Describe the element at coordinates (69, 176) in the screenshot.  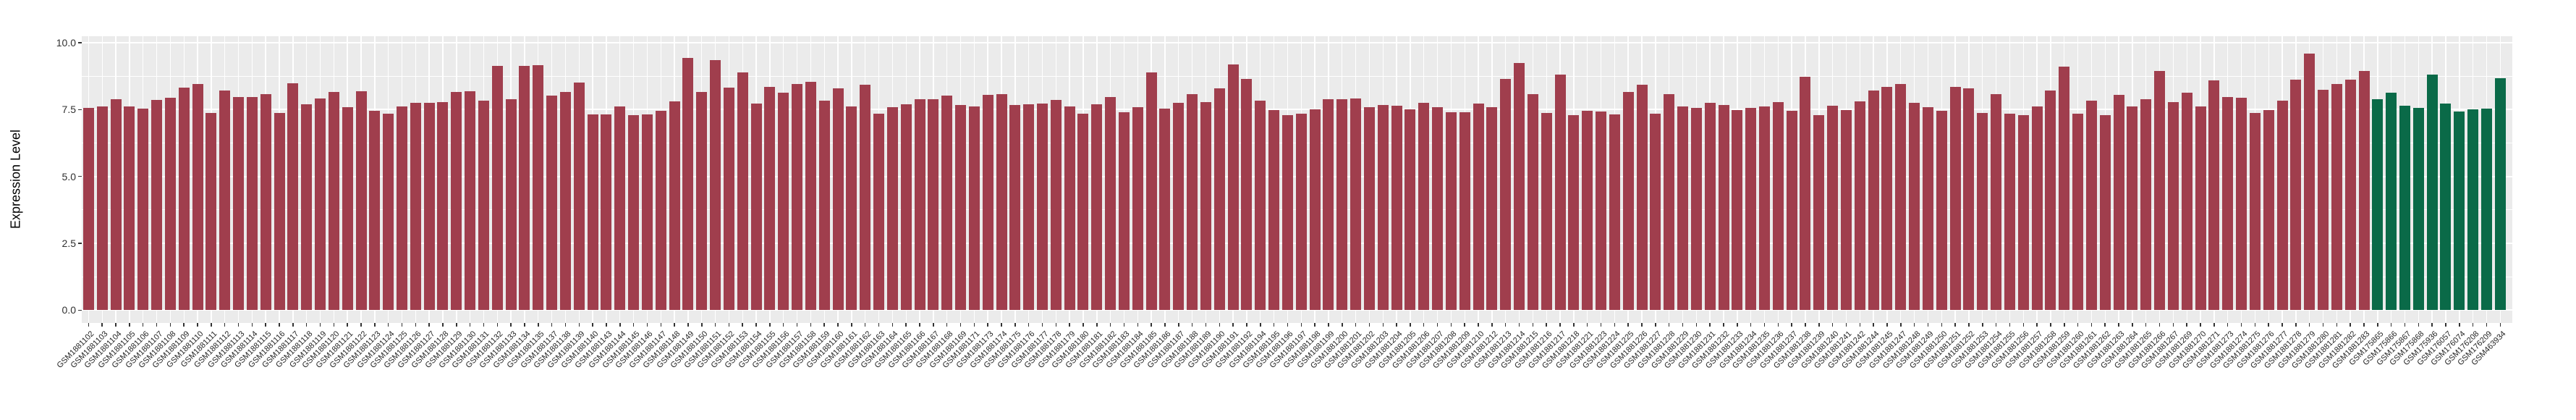
I see `y-tick-label: 5.0` at that location.